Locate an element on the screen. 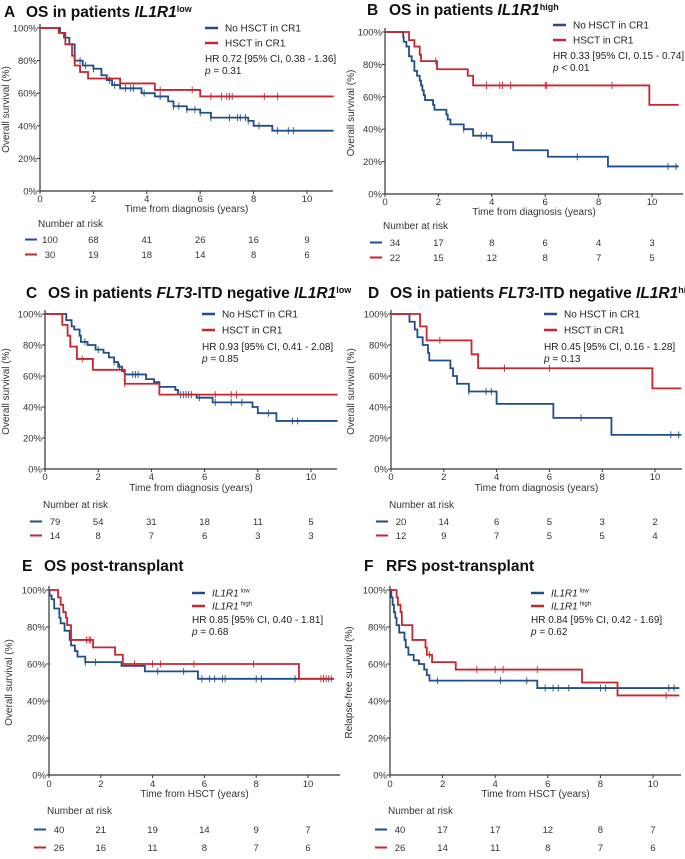 The image size is (685, 859). risk-count: 21 is located at coordinates (101, 830).